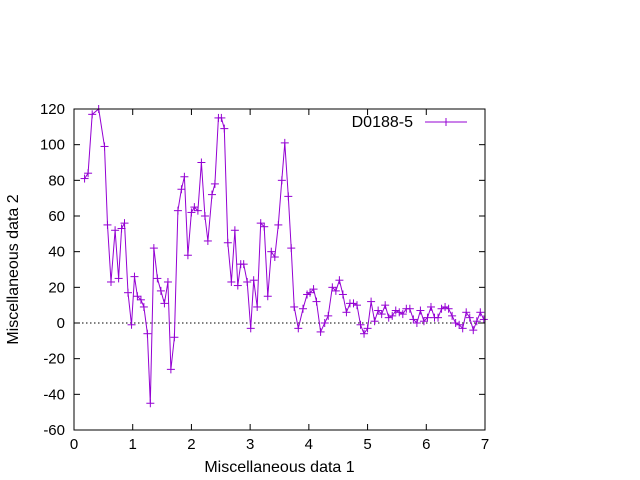  What do you see at coordinates (279, 467) in the screenshot?
I see `x-axis-label: Miscellaneous data 1` at bounding box center [279, 467].